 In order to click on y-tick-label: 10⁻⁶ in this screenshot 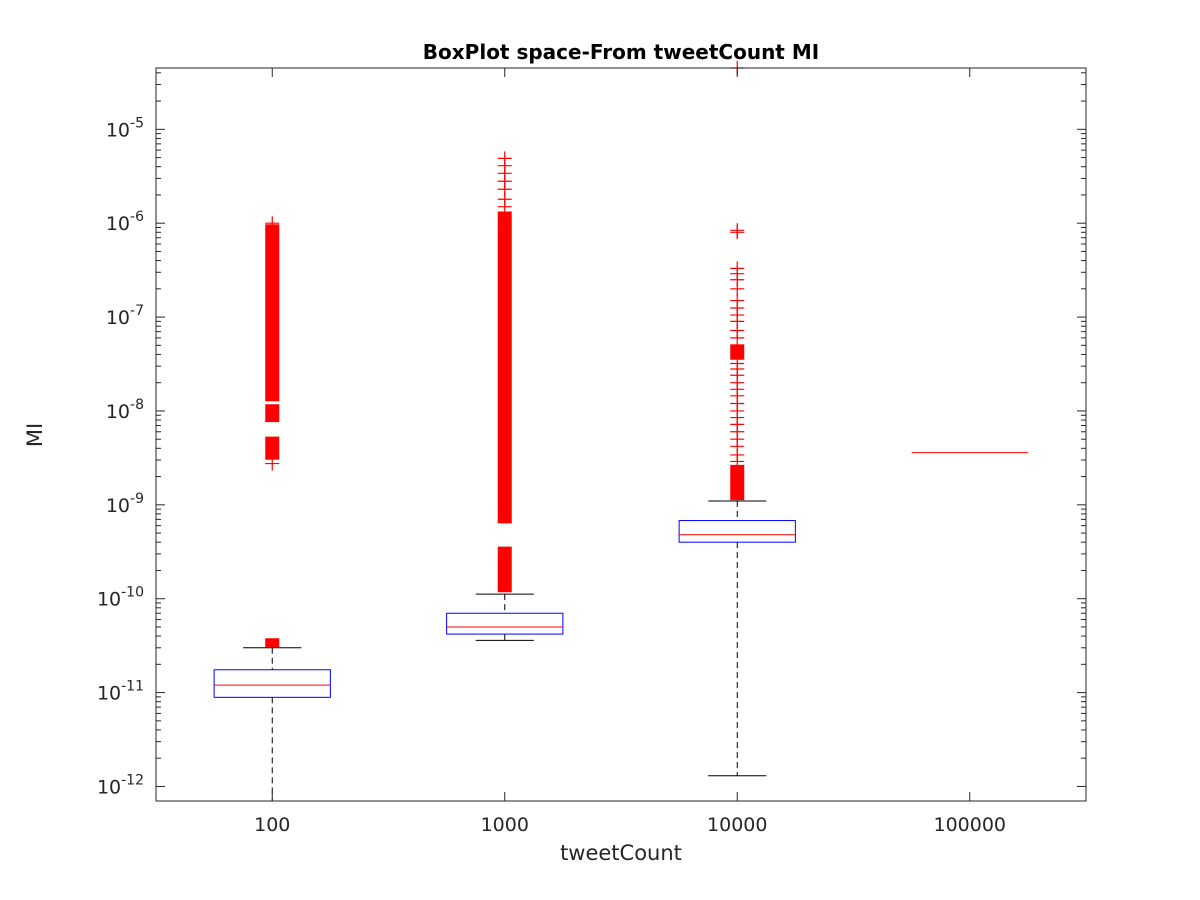, I will do `click(125, 222)`.